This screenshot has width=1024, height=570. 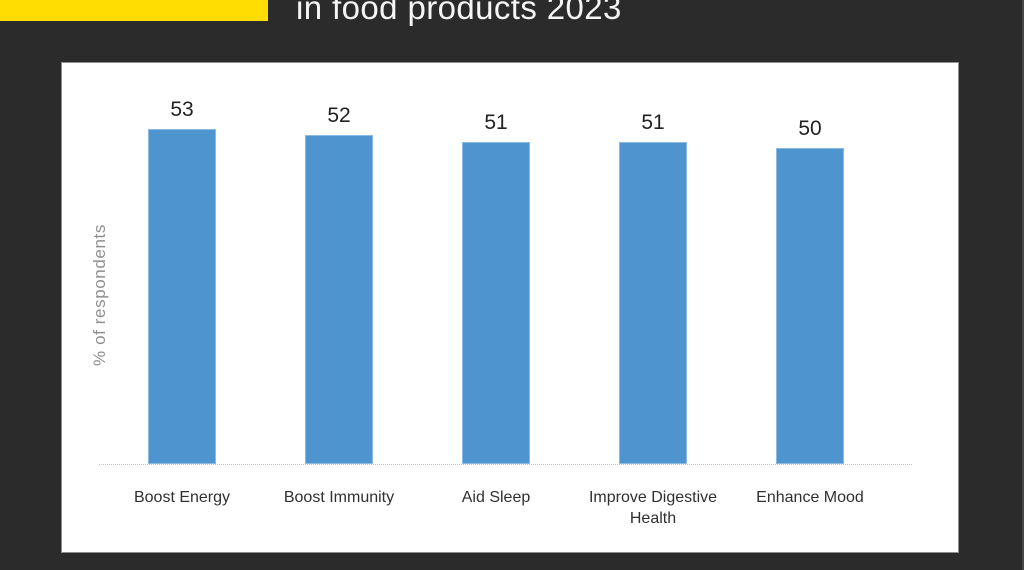 I want to click on x-axis-baseline, so click(x=505, y=464).